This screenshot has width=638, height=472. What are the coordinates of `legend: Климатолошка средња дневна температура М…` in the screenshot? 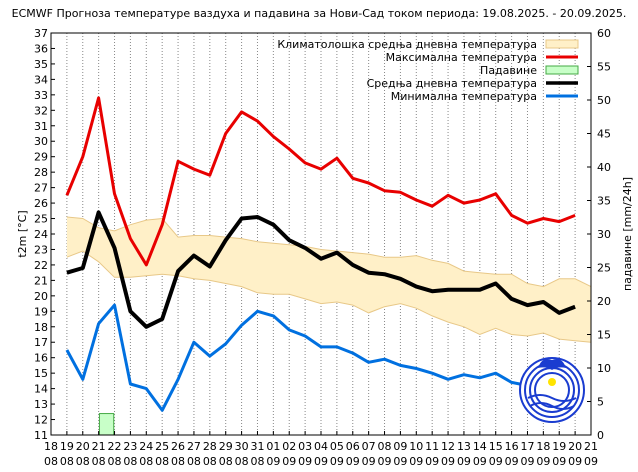 It's located at (428, 70).